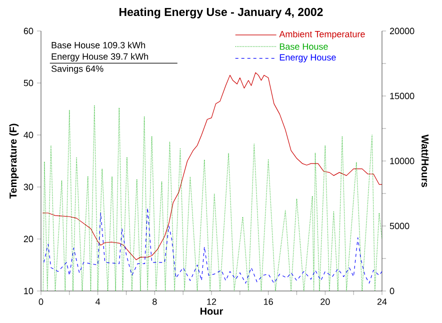  I want to click on y-tick-label: 60, so click(29, 31).